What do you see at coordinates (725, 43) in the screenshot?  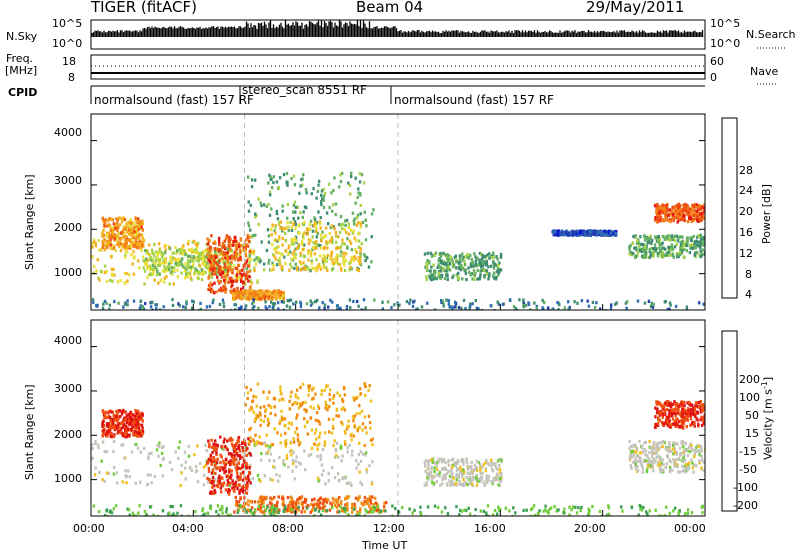 I see `nsky-right-tick-bottom: 10^0` at bounding box center [725, 43].